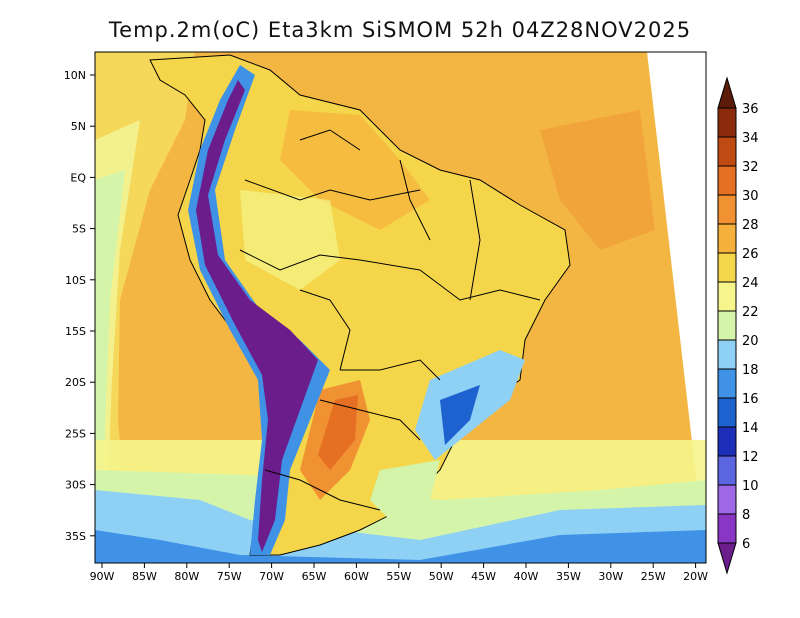  Describe the element at coordinates (746, 544) in the screenshot. I see `colorbar-label: 6` at that location.